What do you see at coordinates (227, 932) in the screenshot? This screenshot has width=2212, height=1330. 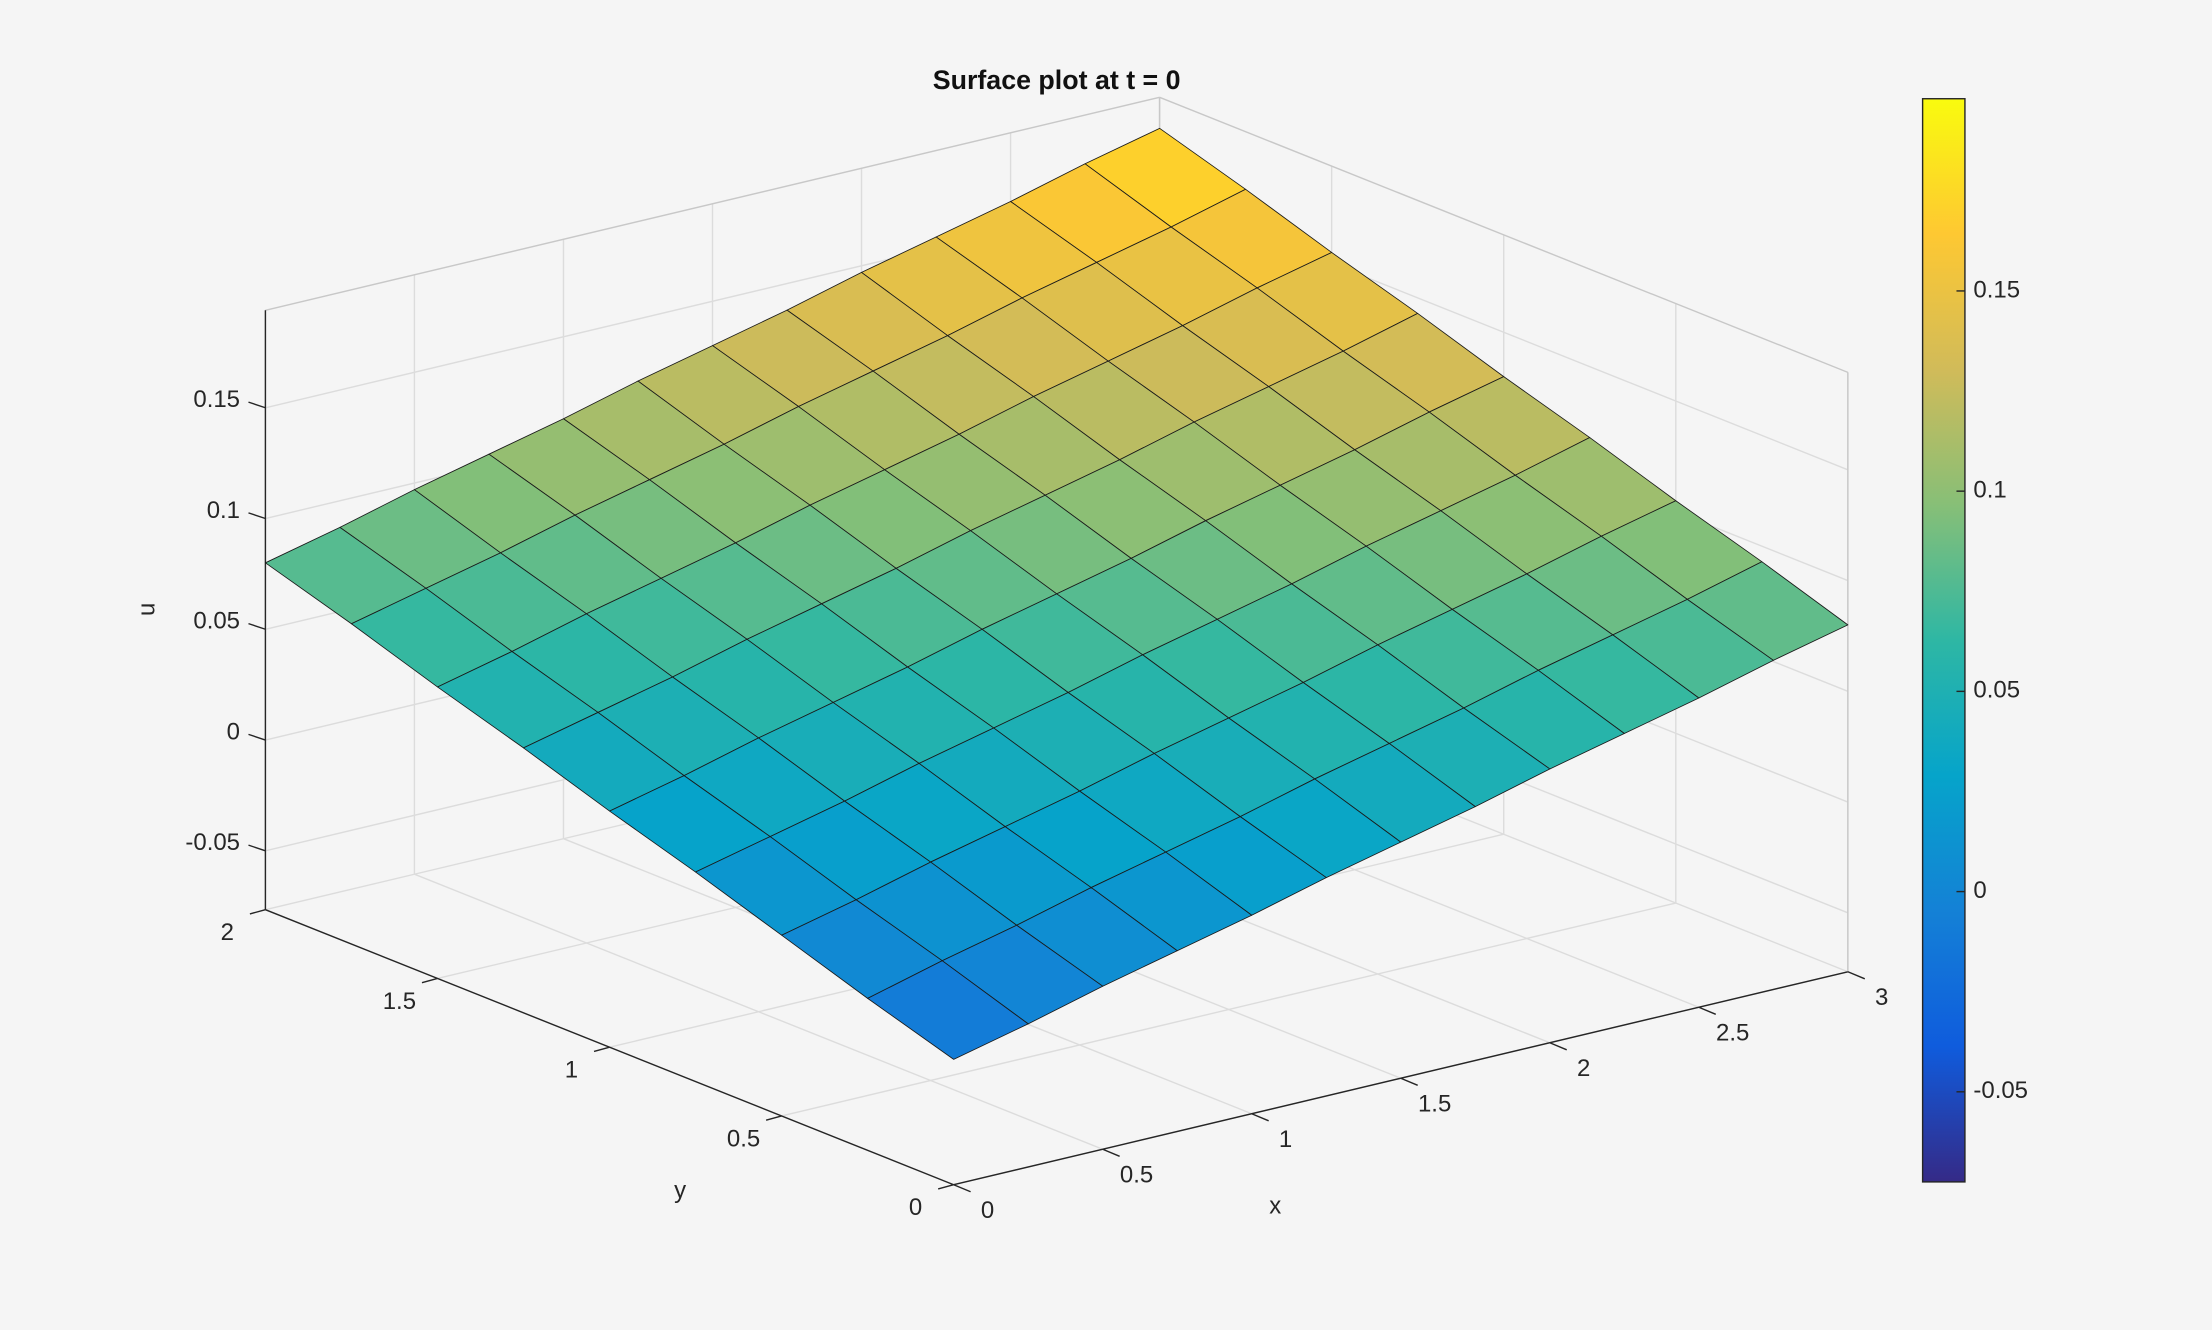 I see `y-tick-label: 2` at bounding box center [227, 932].